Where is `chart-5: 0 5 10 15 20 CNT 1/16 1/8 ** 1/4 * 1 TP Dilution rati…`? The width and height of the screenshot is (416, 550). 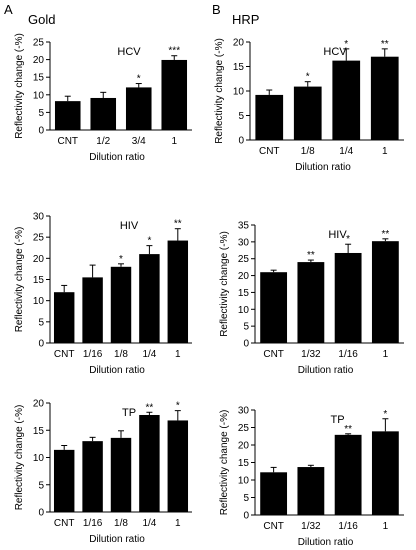 chart-5: 0 5 10 15 20 CNT 1/16 1/8 ** 1/4 * 1 TP Dilution rati… is located at coordinates (103, 472).